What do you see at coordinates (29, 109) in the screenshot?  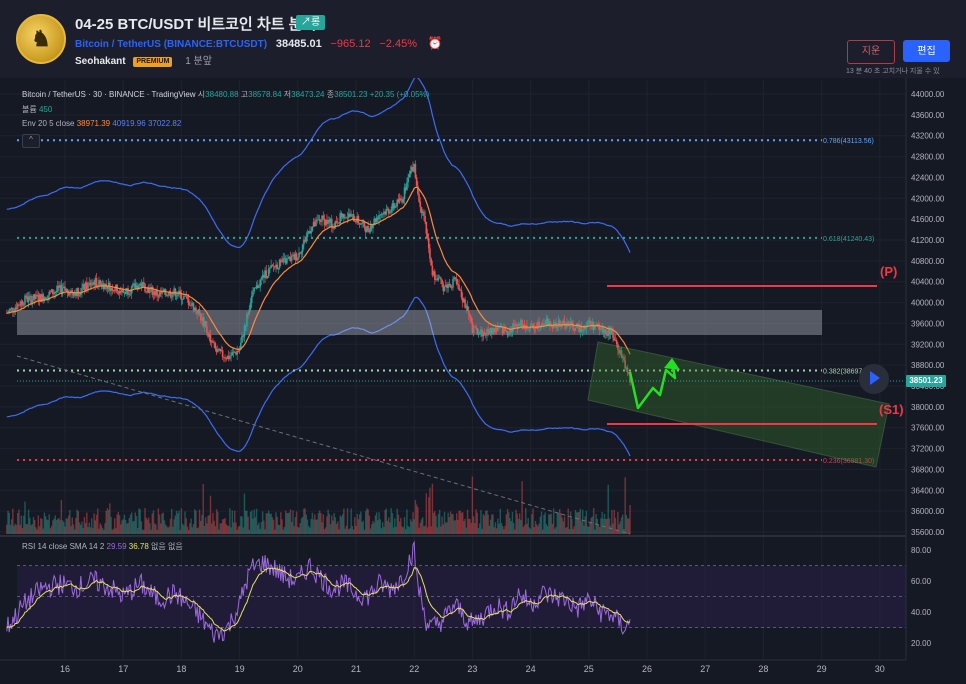 I see `volume-label: 볼륨` at bounding box center [29, 109].